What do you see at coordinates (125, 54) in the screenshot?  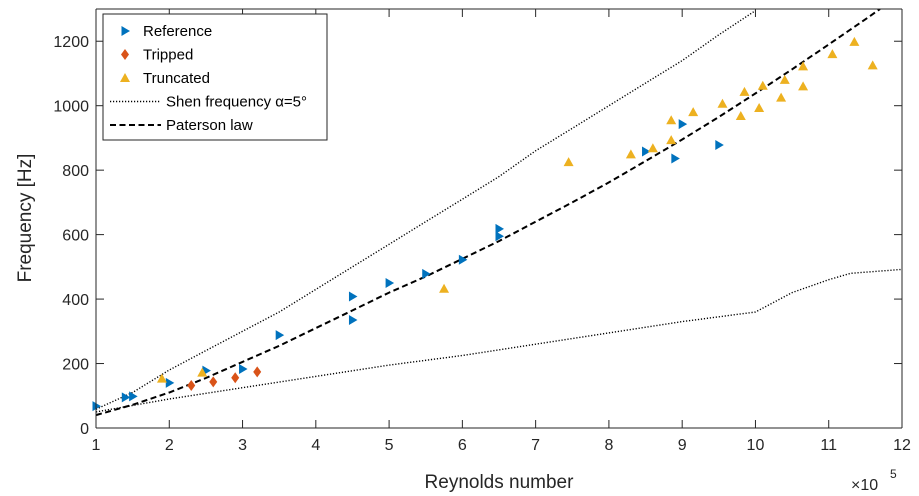 I see `legend-marker-tripped` at bounding box center [125, 54].